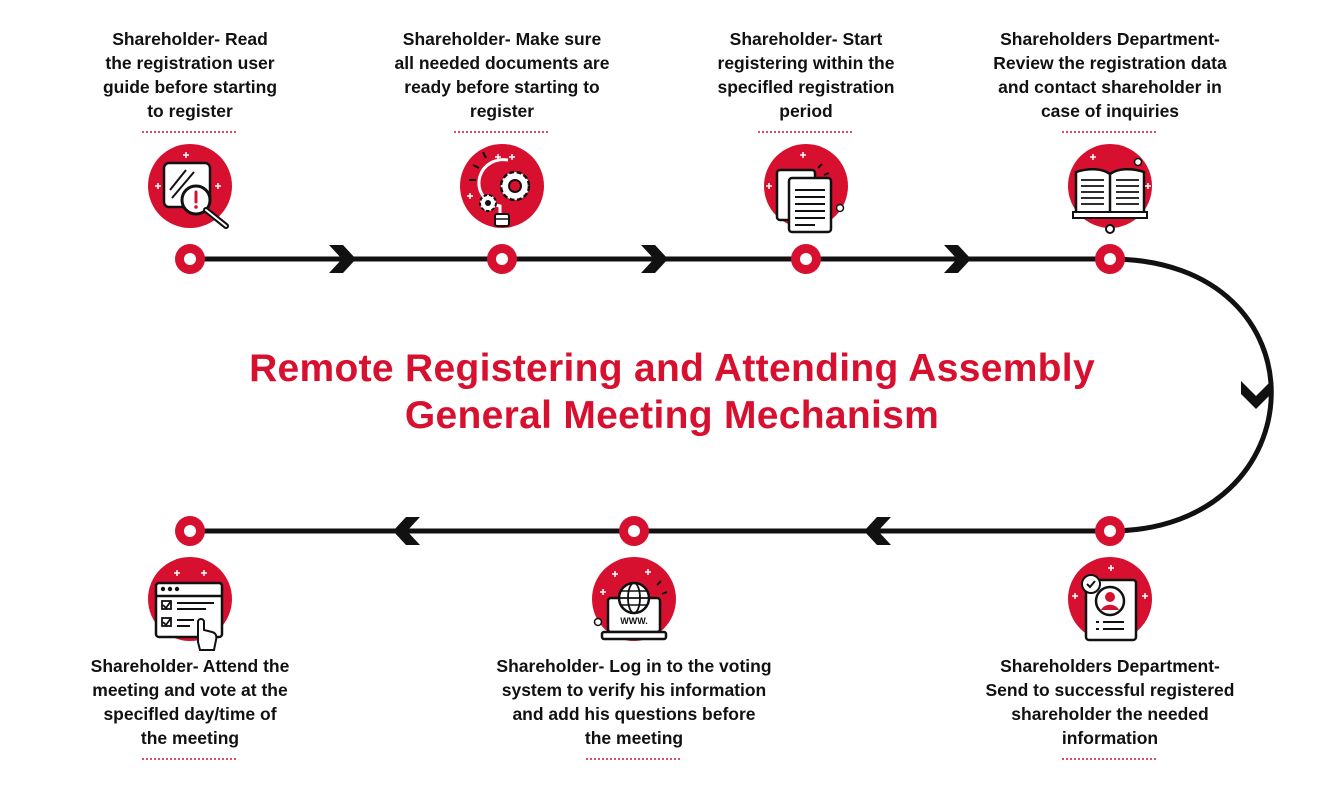 This screenshot has width=1344, height=792. What do you see at coordinates (1110, 111) in the screenshot?
I see `step-line: case of inquiries` at bounding box center [1110, 111].